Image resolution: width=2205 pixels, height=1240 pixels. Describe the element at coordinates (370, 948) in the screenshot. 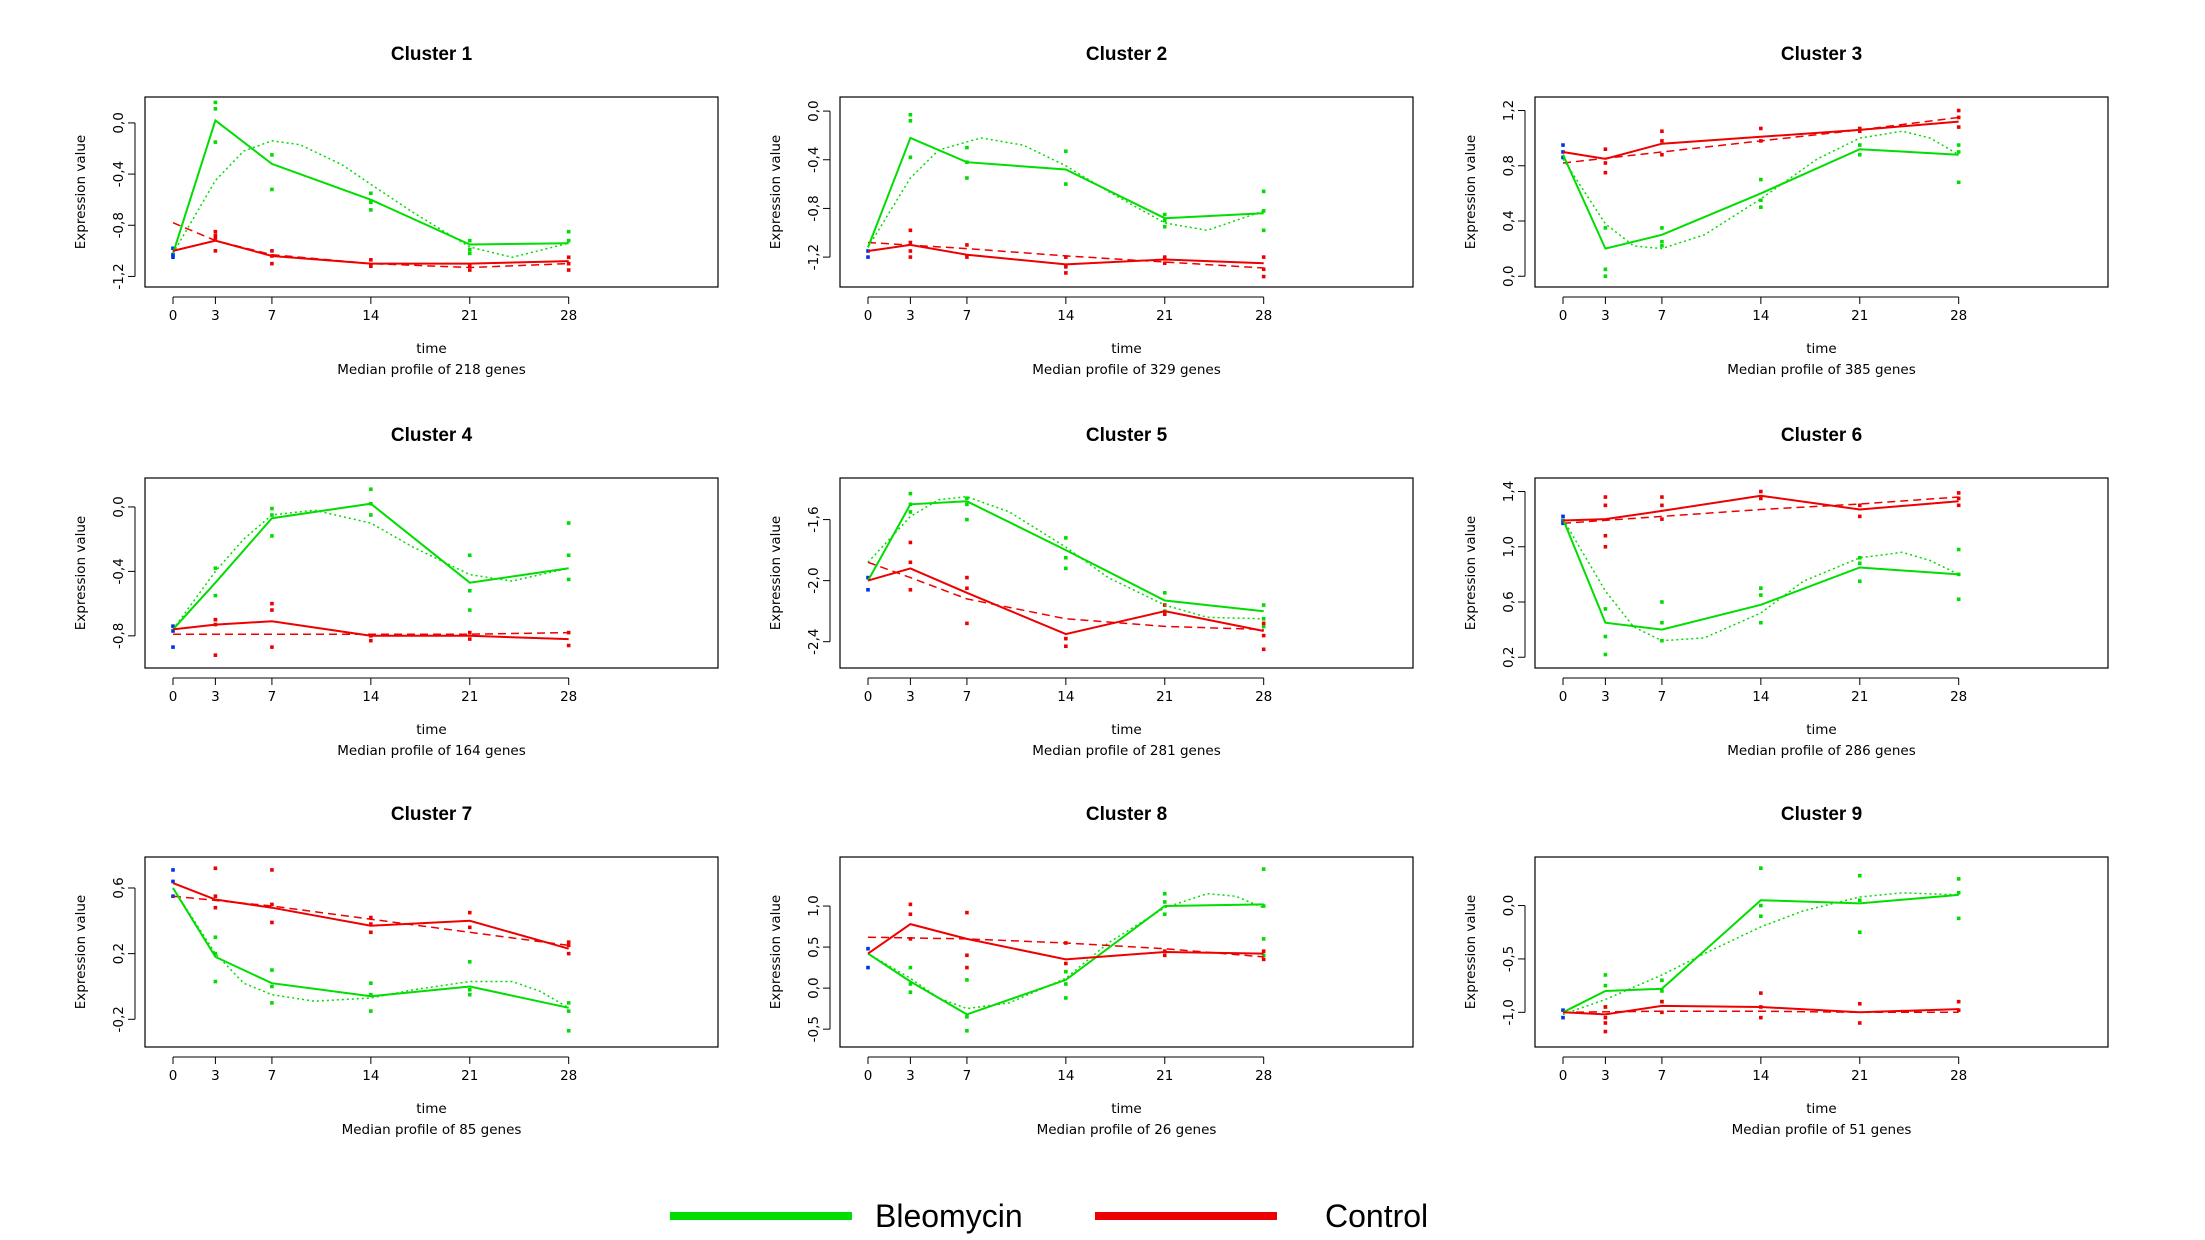

I see `panel7-series-bleomycin` at that location.